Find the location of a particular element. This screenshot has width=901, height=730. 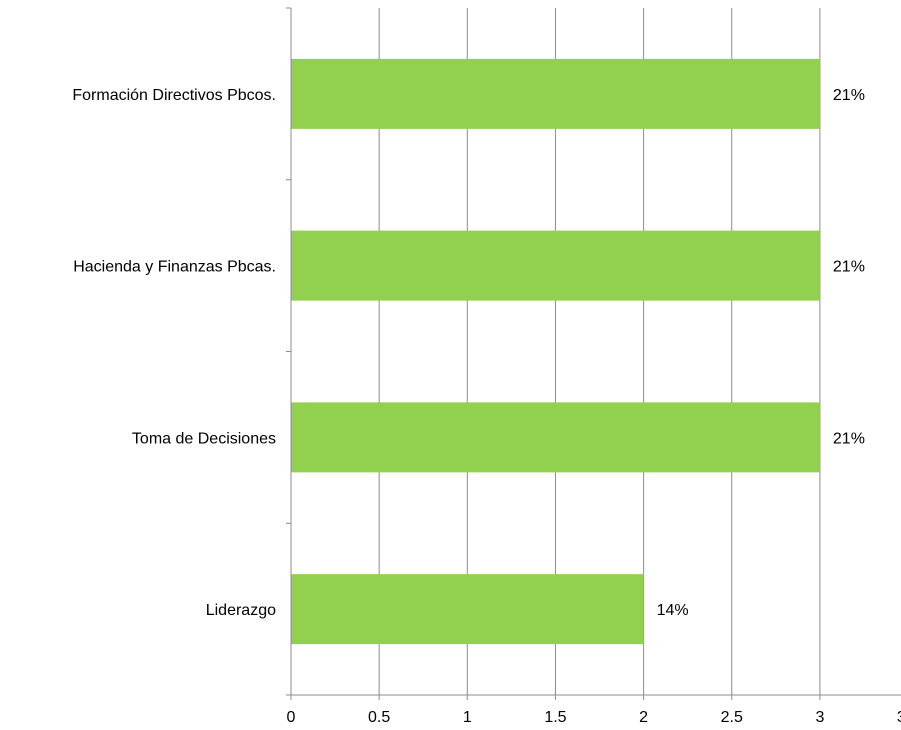

x-tick-label-7: 3.5 is located at coordinates (899, 717).